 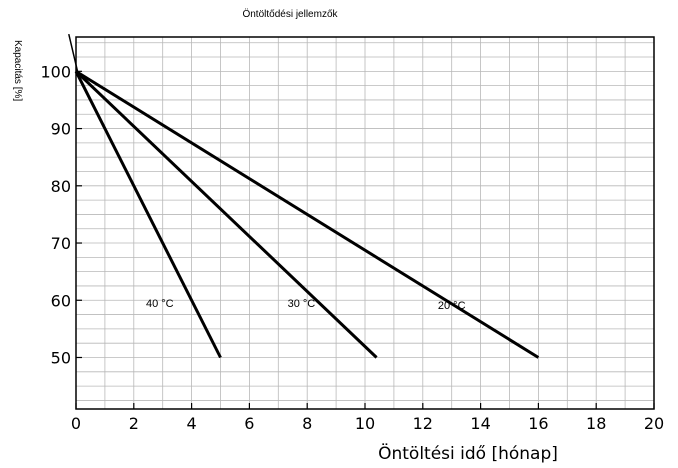 What do you see at coordinates (160, 304) in the screenshot?
I see `series-label: 40 °C` at bounding box center [160, 304].